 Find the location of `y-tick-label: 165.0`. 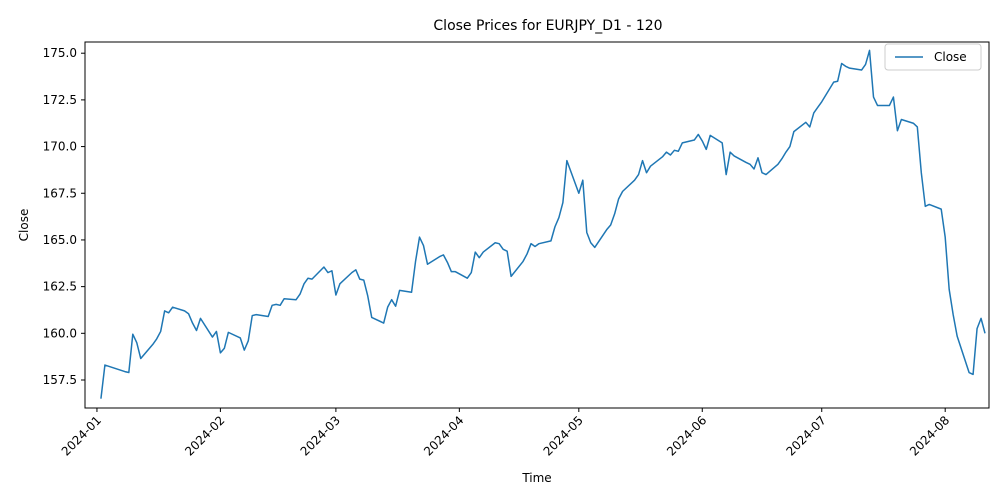

y-tick-label: 165.0 is located at coordinates (60, 240).